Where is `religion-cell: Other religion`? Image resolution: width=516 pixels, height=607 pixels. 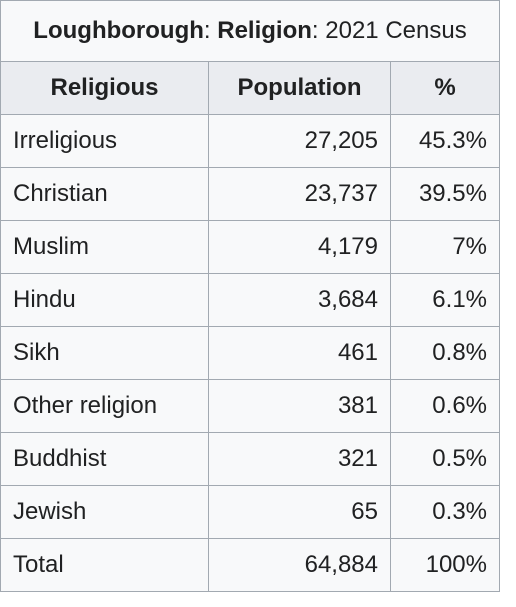 religion-cell: Other religion is located at coordinates (104, 406).